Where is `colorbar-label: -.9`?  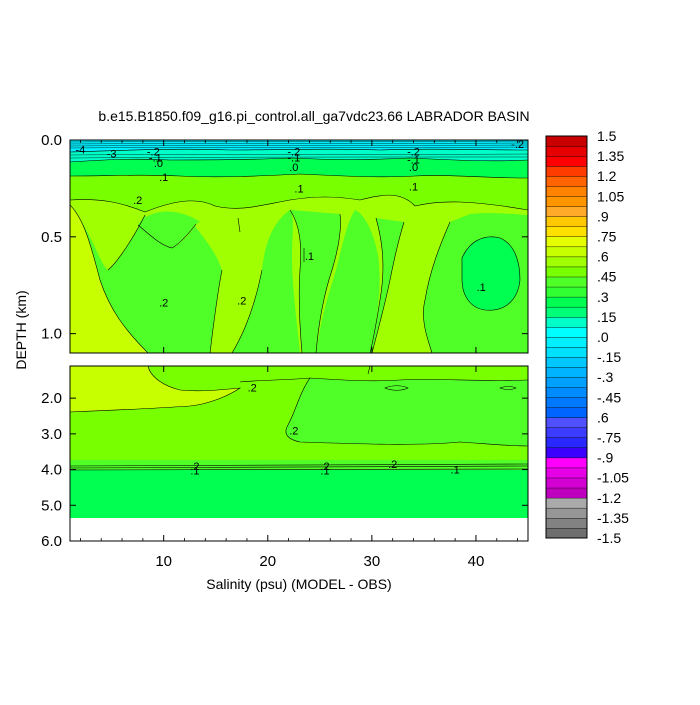
colorbar-label: -.9 is located at coordinates (605, 458).